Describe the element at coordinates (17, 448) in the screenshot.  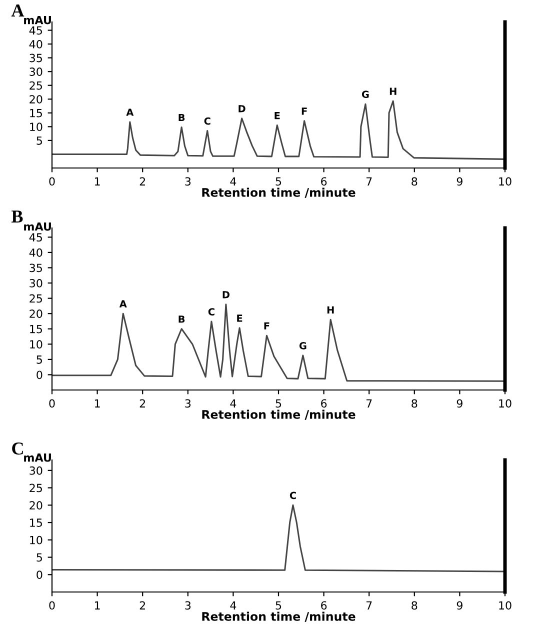
I see `chart-title: C` at that location.